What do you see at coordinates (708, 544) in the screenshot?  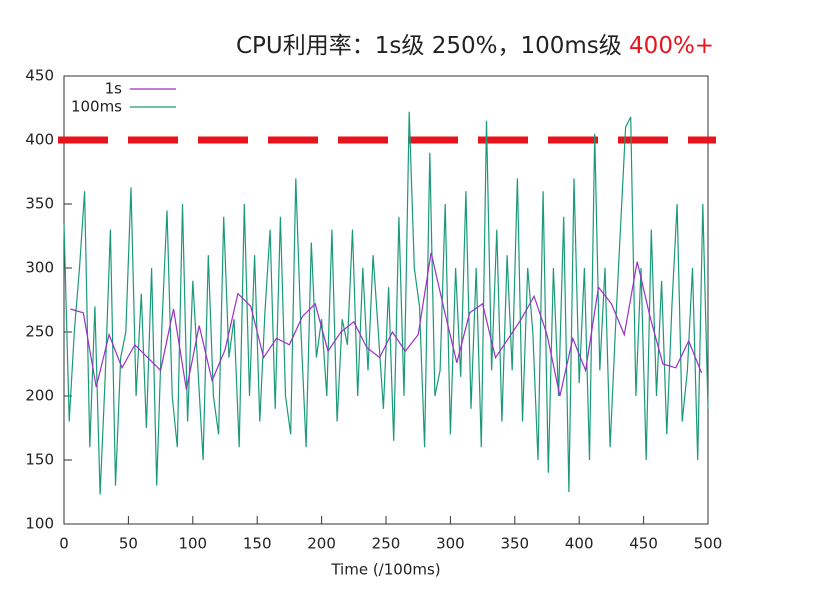 I see `x-tick-label: 500` at bounding box center [708, 544].